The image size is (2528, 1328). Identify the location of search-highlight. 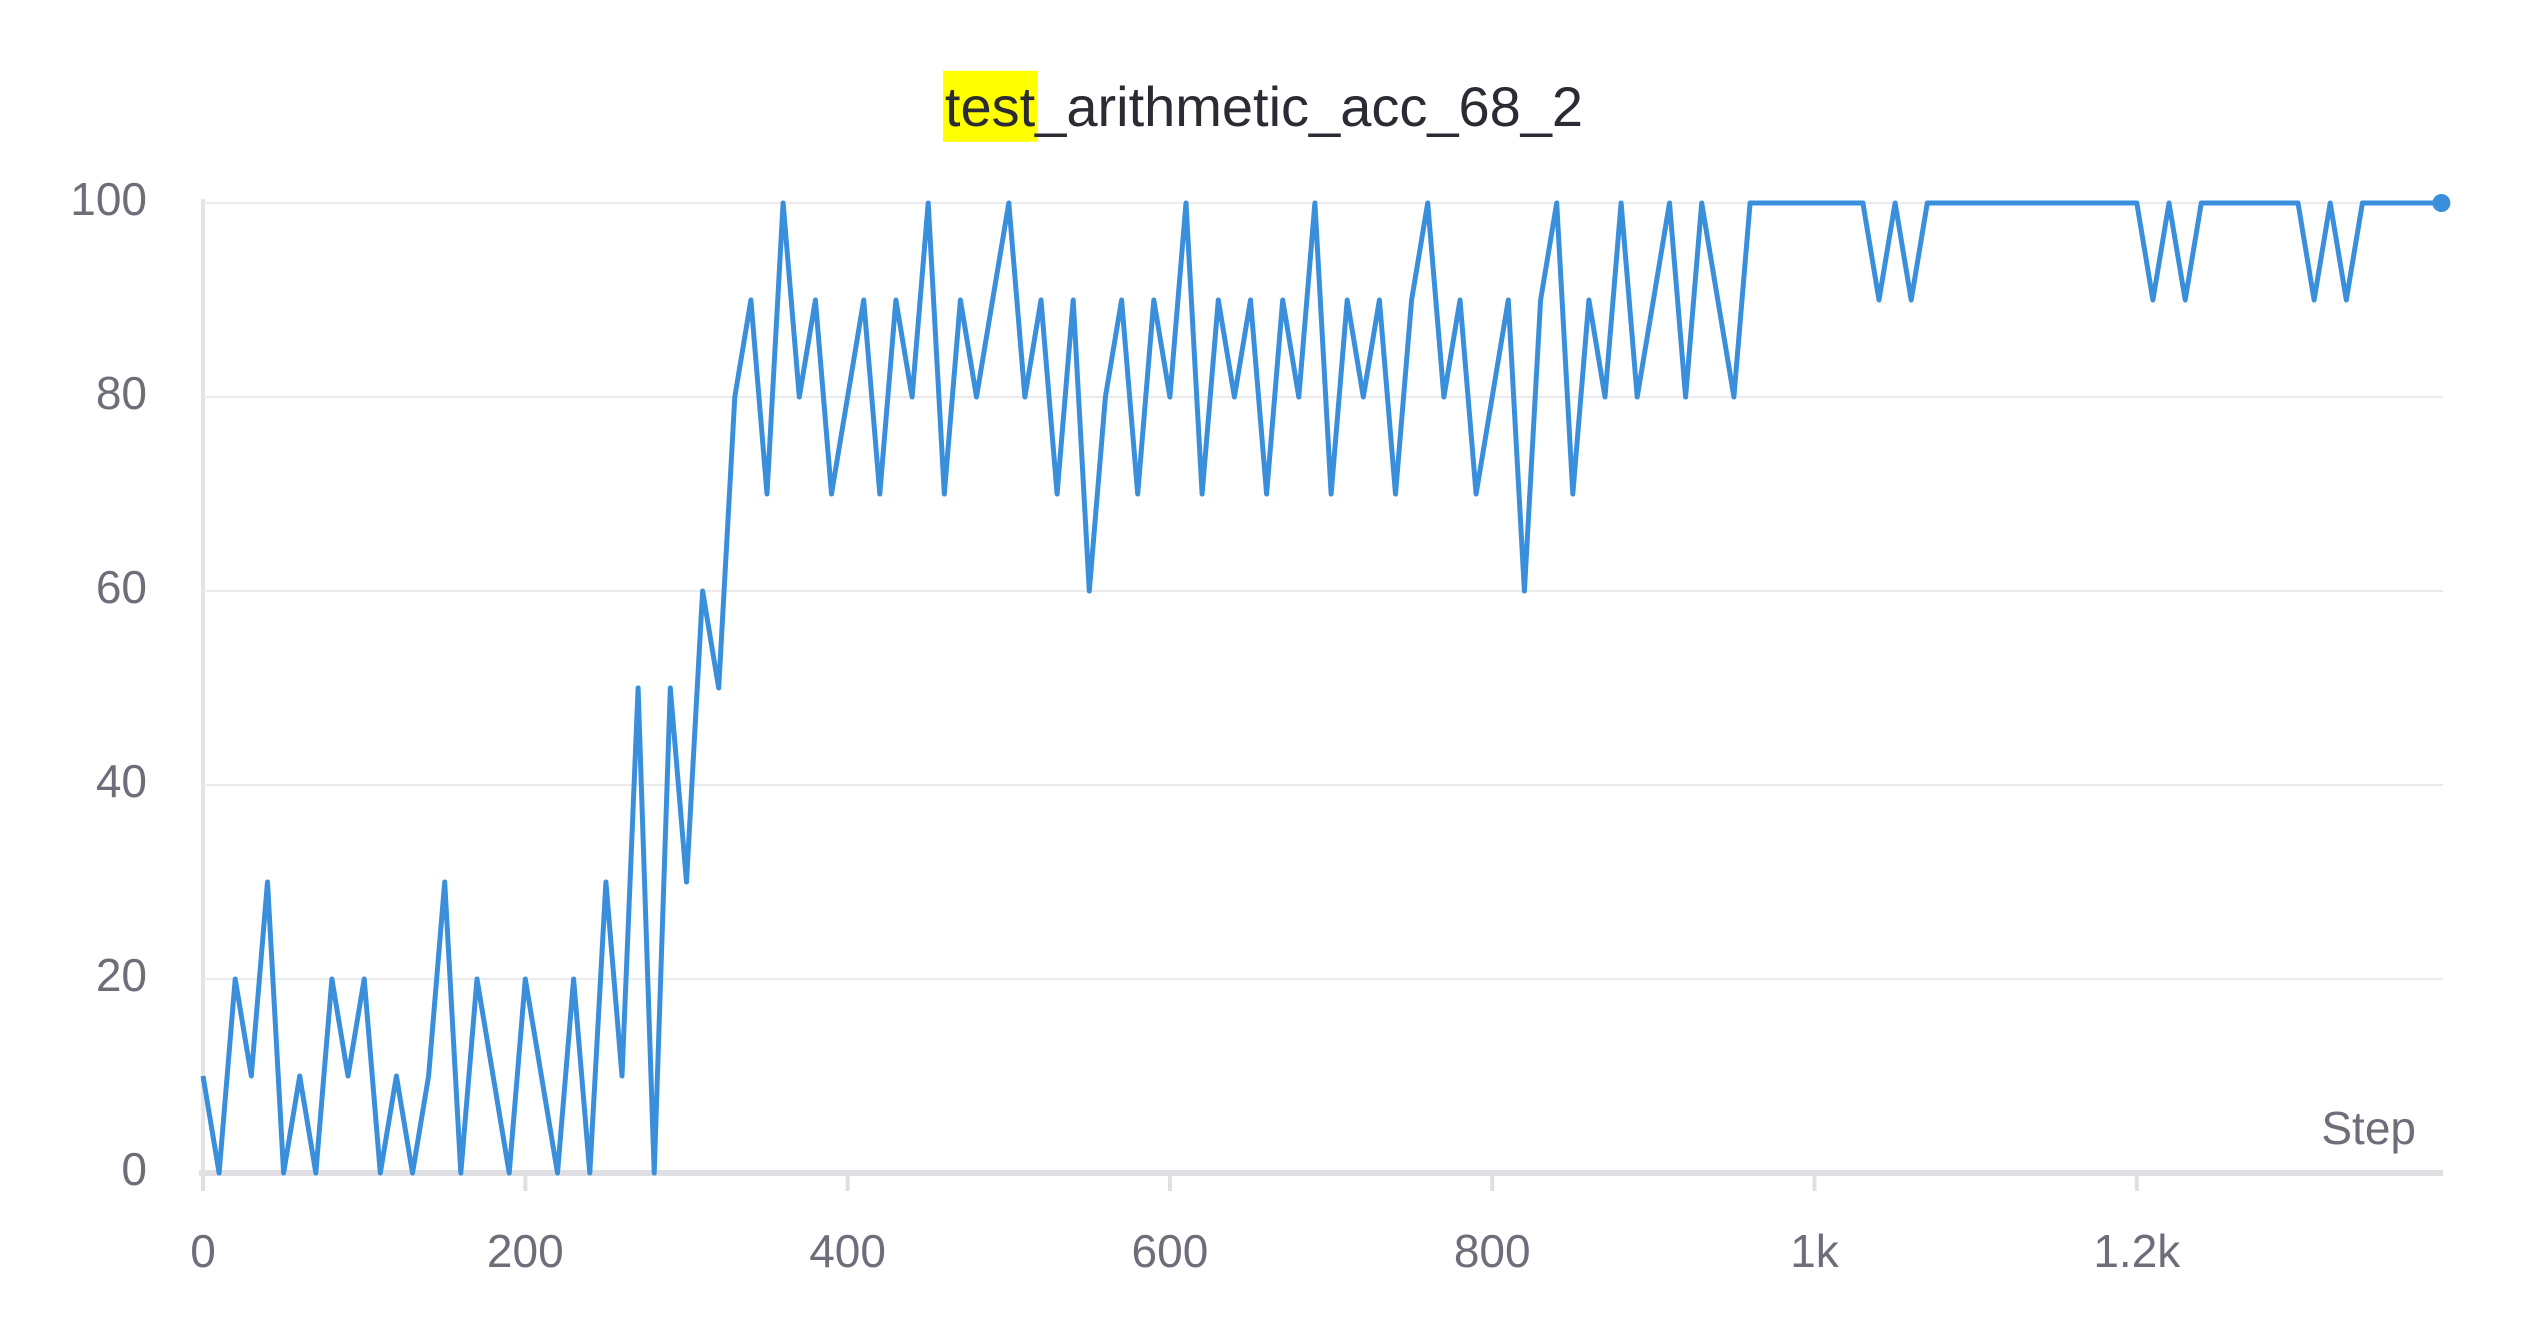
(990, 106).